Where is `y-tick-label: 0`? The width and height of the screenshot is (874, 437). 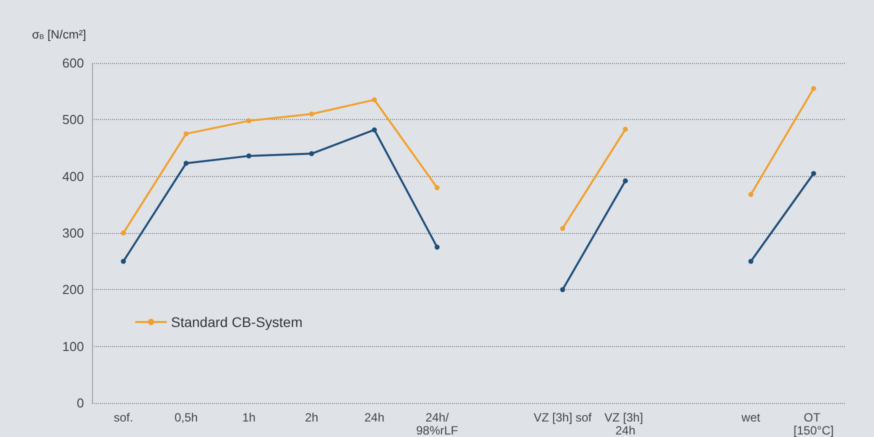
y-tick-label: 0 is located at coordinates (80, 403).